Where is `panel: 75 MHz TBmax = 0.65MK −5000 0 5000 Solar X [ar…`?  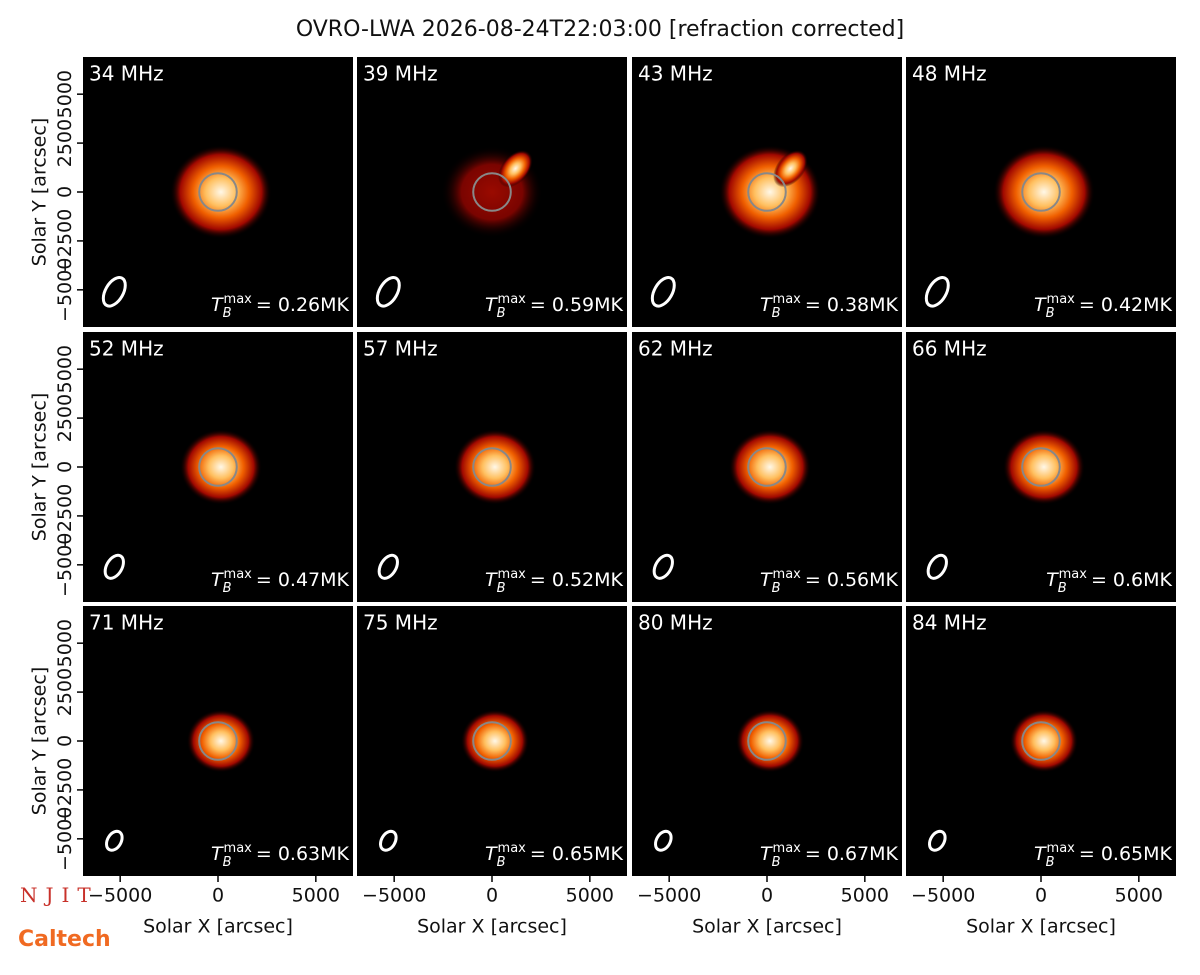
panel: 75 MHz TBmax = 0.65MK −5000 0 5000 Solar X [ar… is located at coordinates (492, 772).